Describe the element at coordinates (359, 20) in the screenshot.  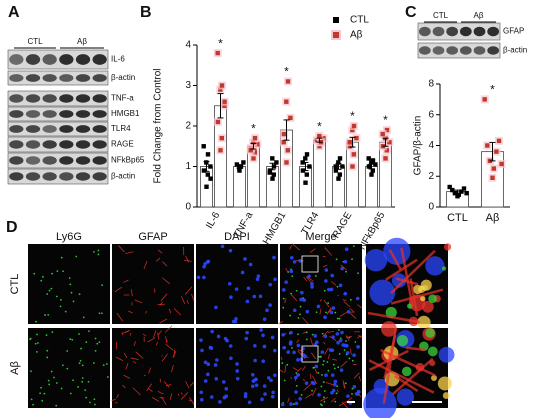
I see `legend-label: CTL` at that location.